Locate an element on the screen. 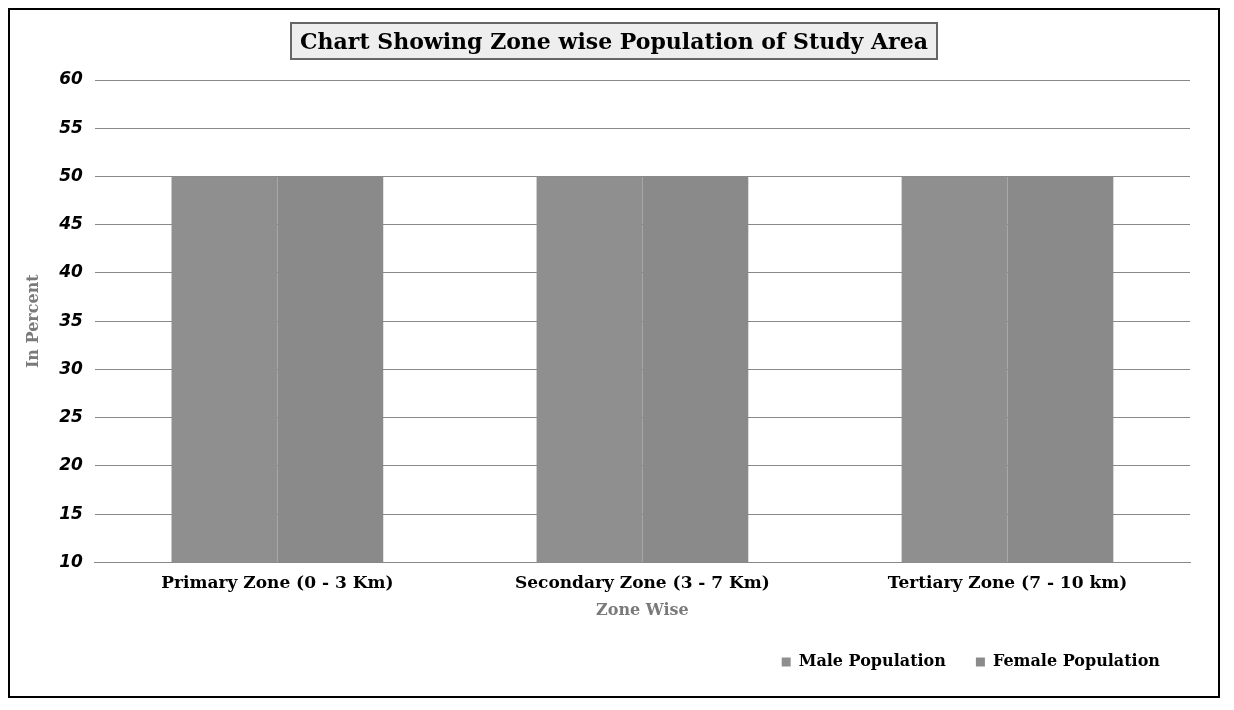  x-tick-label: Tertiary Zone (7 - 10 km) is located at coordinates (1007, 582).